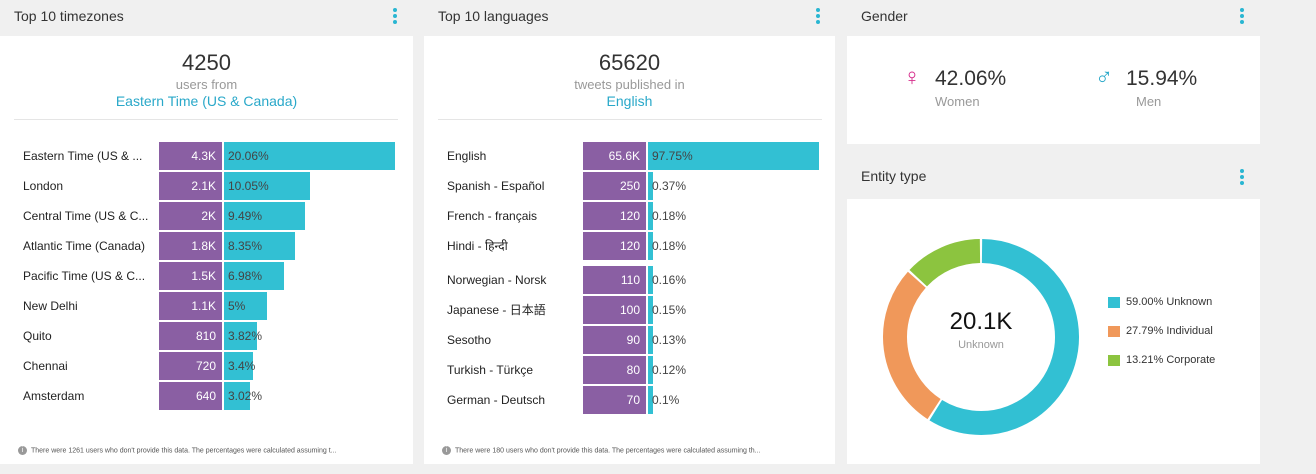 The image size is (1316, 474). I want to click on languages-total: 65620, so click(629, 62).